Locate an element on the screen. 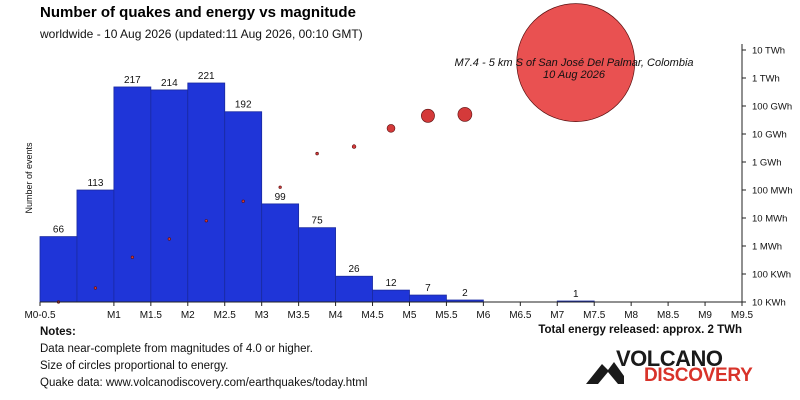 Image resolution: width=800 pixels, height=400 pixels. x-tick-label: M2.5 is located at coordinates (225, 315).